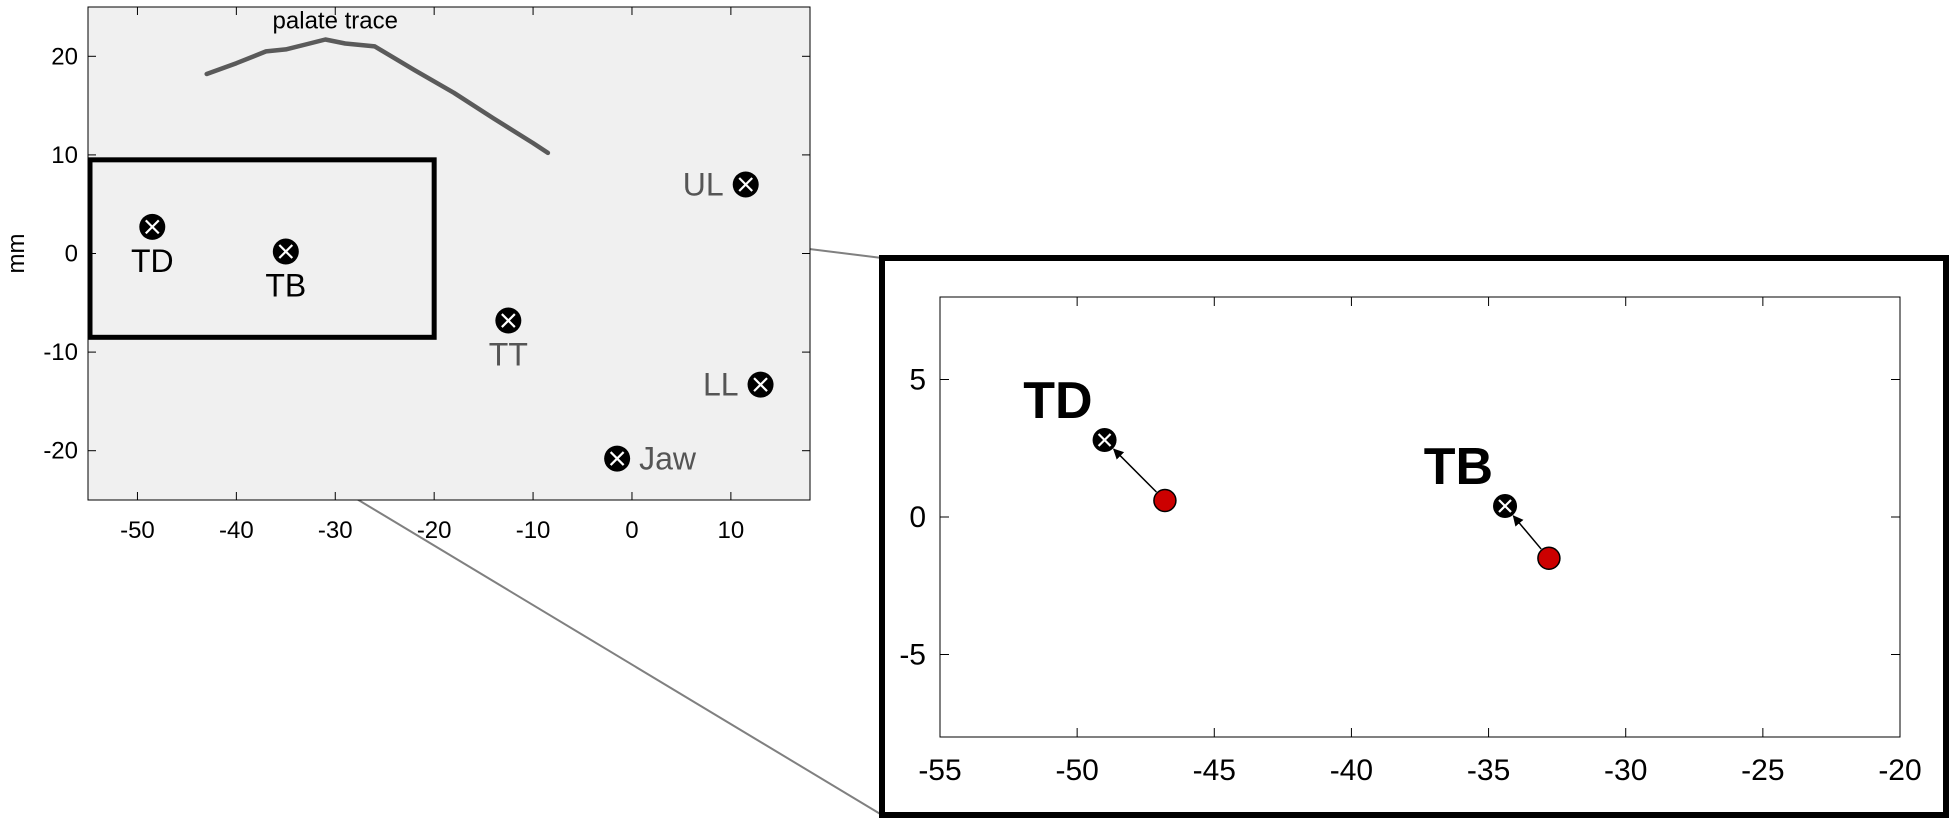 This screenshot has height=819, width=1950. I want to click on sensor-marker-td, so click(152, 226).